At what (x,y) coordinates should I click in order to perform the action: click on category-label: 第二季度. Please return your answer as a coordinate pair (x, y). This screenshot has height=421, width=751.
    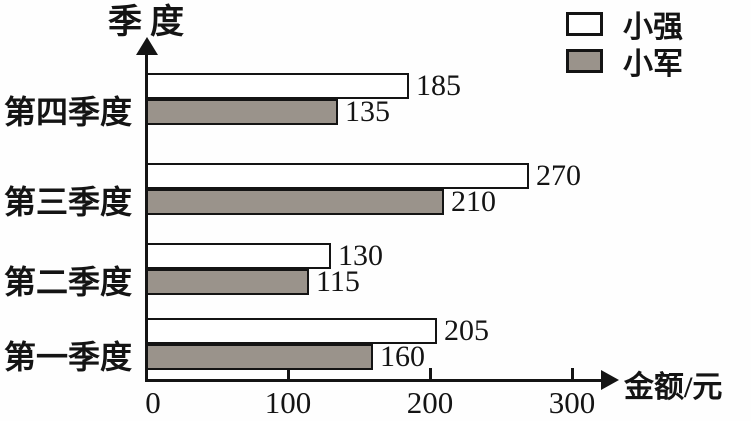
    Looking at the image, I should click on (68, 282).